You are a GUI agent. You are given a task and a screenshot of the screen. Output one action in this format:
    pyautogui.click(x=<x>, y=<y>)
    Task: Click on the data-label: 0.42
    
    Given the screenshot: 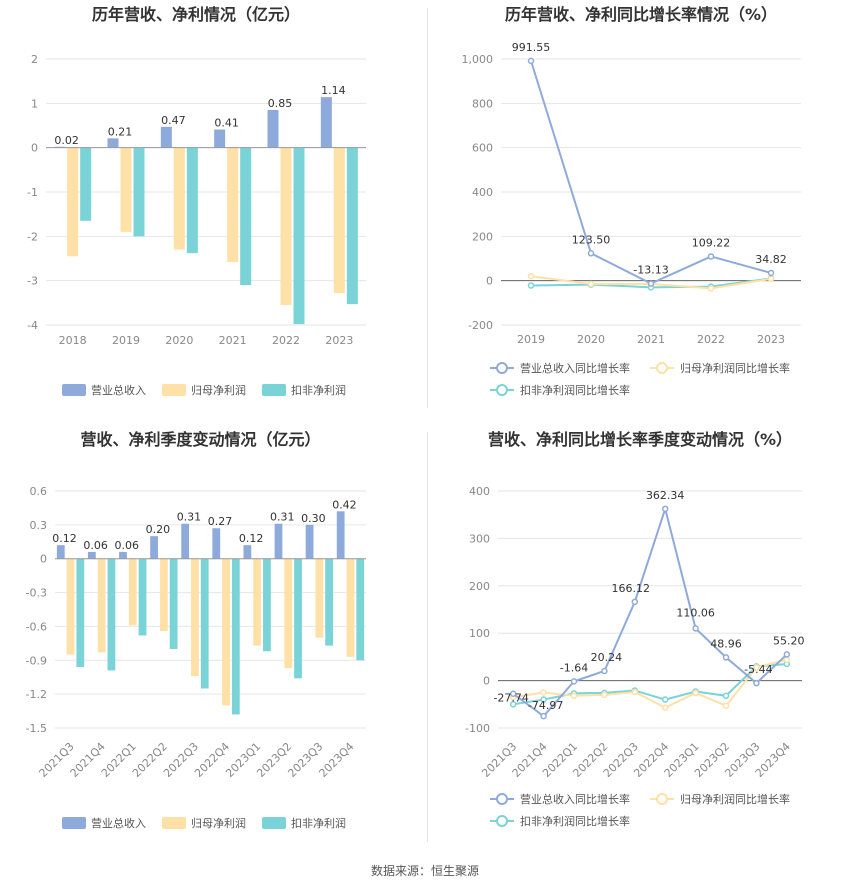 What is the action you would take?
    pyautogui.click(x=344, y=504)
    